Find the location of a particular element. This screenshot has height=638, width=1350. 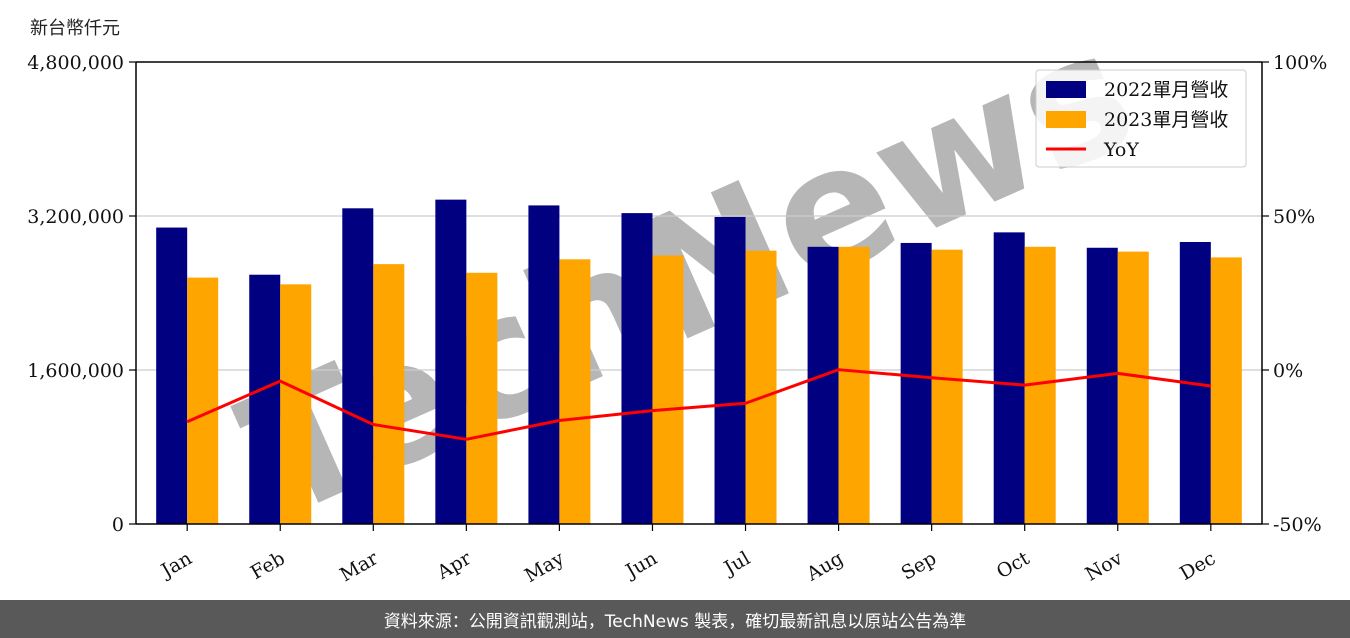

right-tick-label: 0% is located at coordinates (1288, 371).